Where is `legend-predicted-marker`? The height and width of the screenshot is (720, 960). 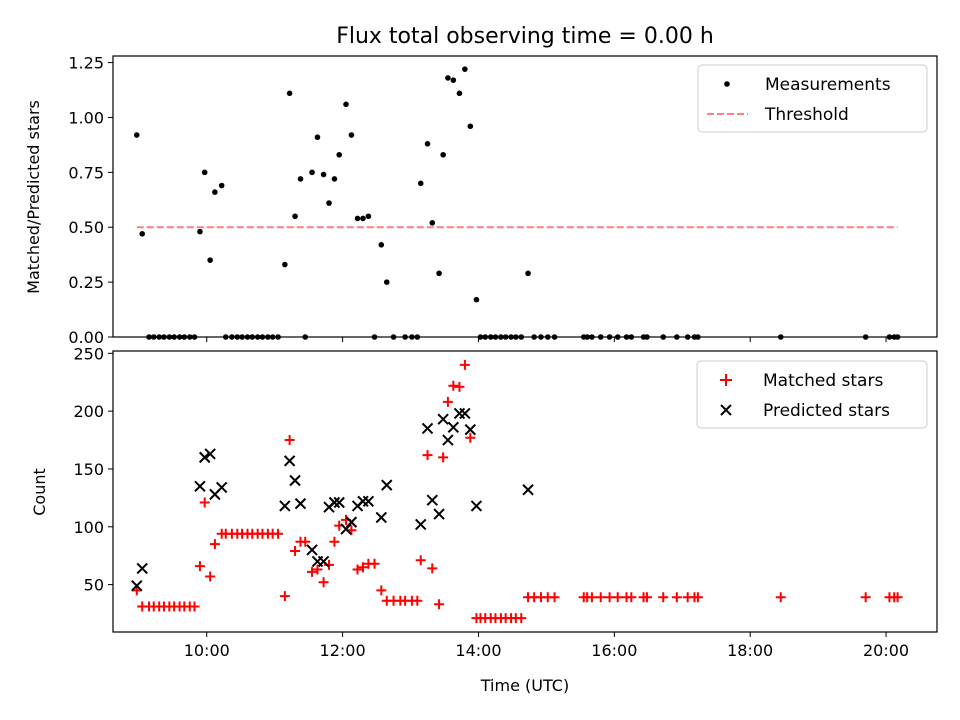 legend-predicted-marker is located at coordinates (726, 410).